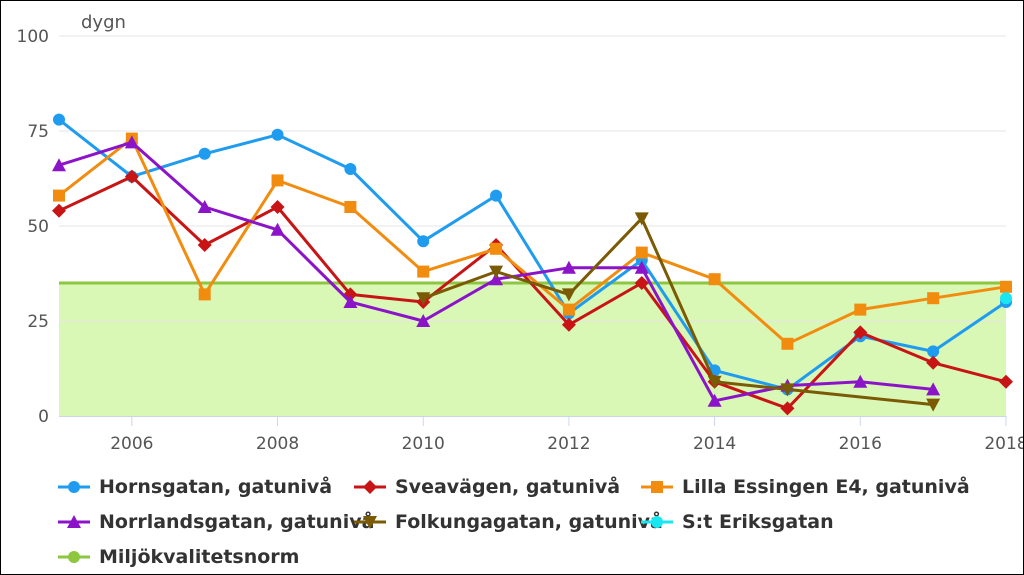  What do you see at coordinates (714, 444) in the screenshot?
I see `x-tick-label: 2014` at bounding box center [714, 444].